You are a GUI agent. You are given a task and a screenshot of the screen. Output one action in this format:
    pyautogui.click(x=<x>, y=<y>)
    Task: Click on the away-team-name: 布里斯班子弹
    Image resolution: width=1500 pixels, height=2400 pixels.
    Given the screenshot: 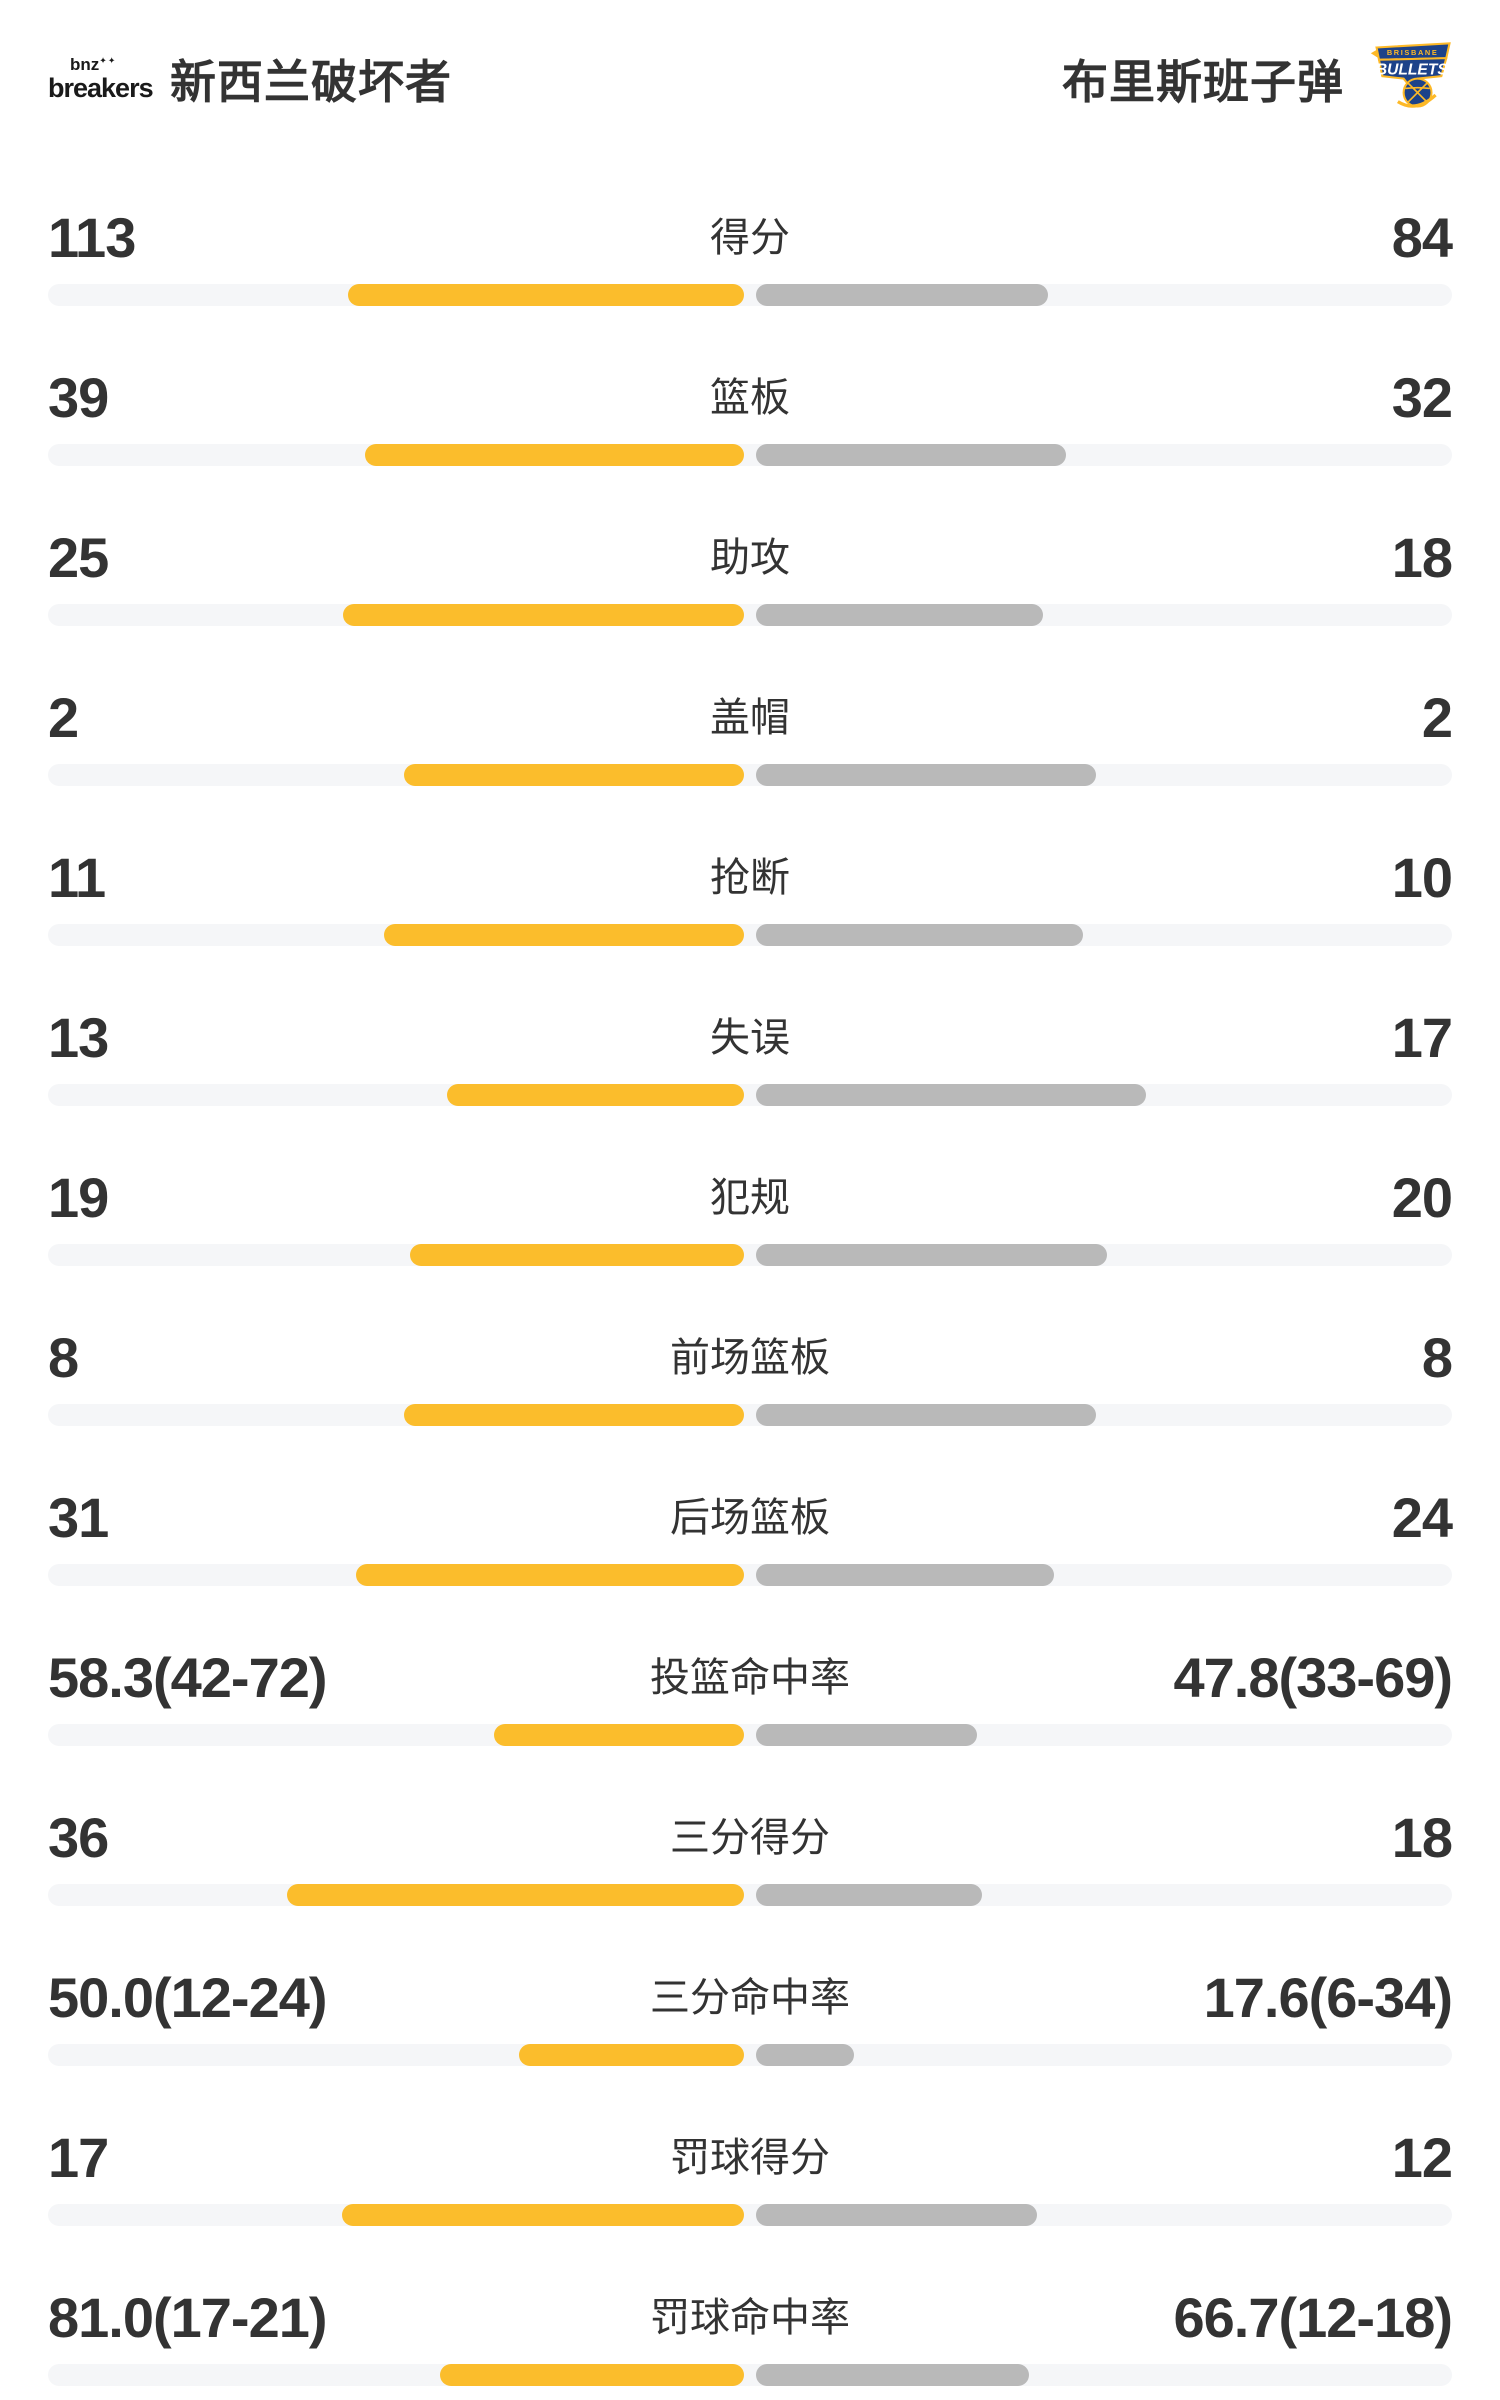 What is the action you would take?
    pyautogui.click(x=1203, y=82)
    